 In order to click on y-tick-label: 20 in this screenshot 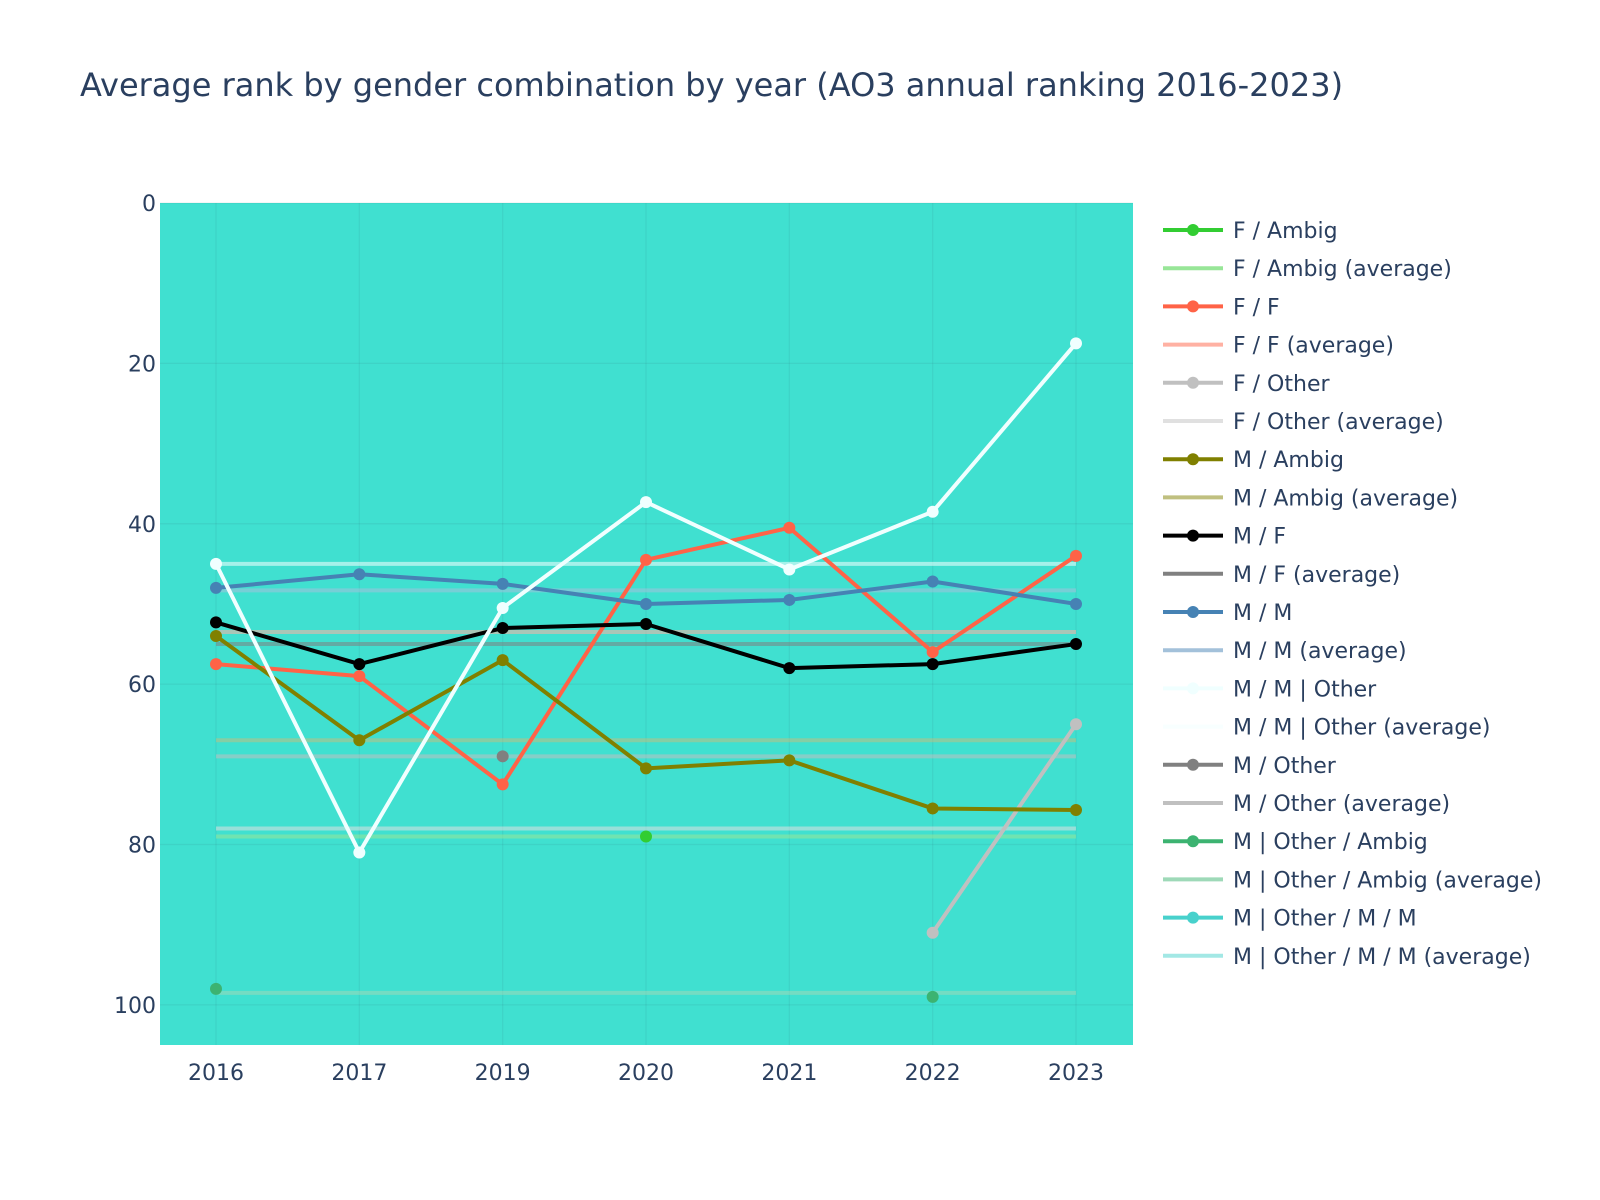, I will do `click(142, 364)`.